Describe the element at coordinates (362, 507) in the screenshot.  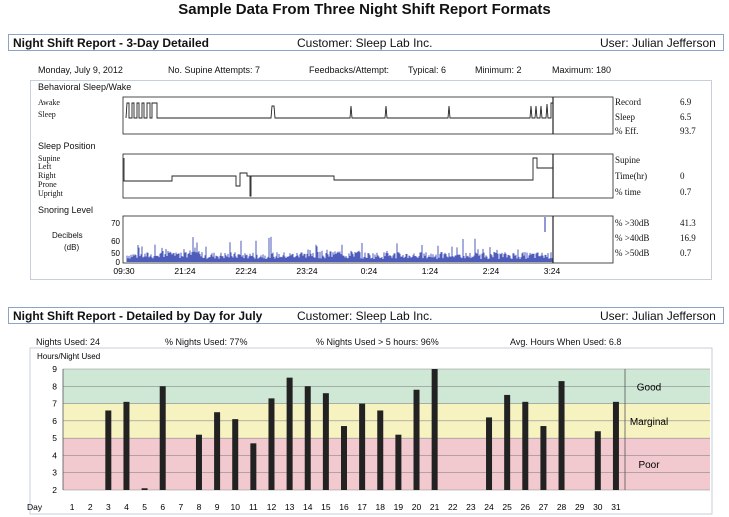
I see `x-tick: 17` at that location.